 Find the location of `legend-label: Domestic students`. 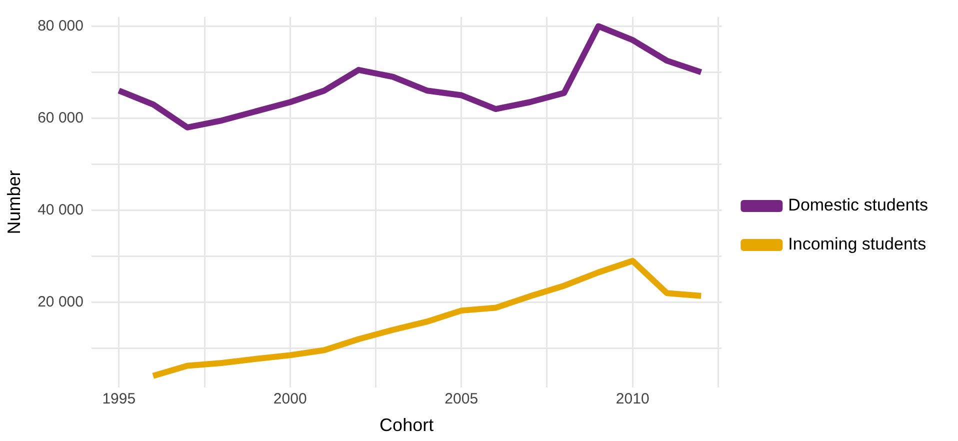

legend-label: Domestic students is located at coordinates (858, 205).